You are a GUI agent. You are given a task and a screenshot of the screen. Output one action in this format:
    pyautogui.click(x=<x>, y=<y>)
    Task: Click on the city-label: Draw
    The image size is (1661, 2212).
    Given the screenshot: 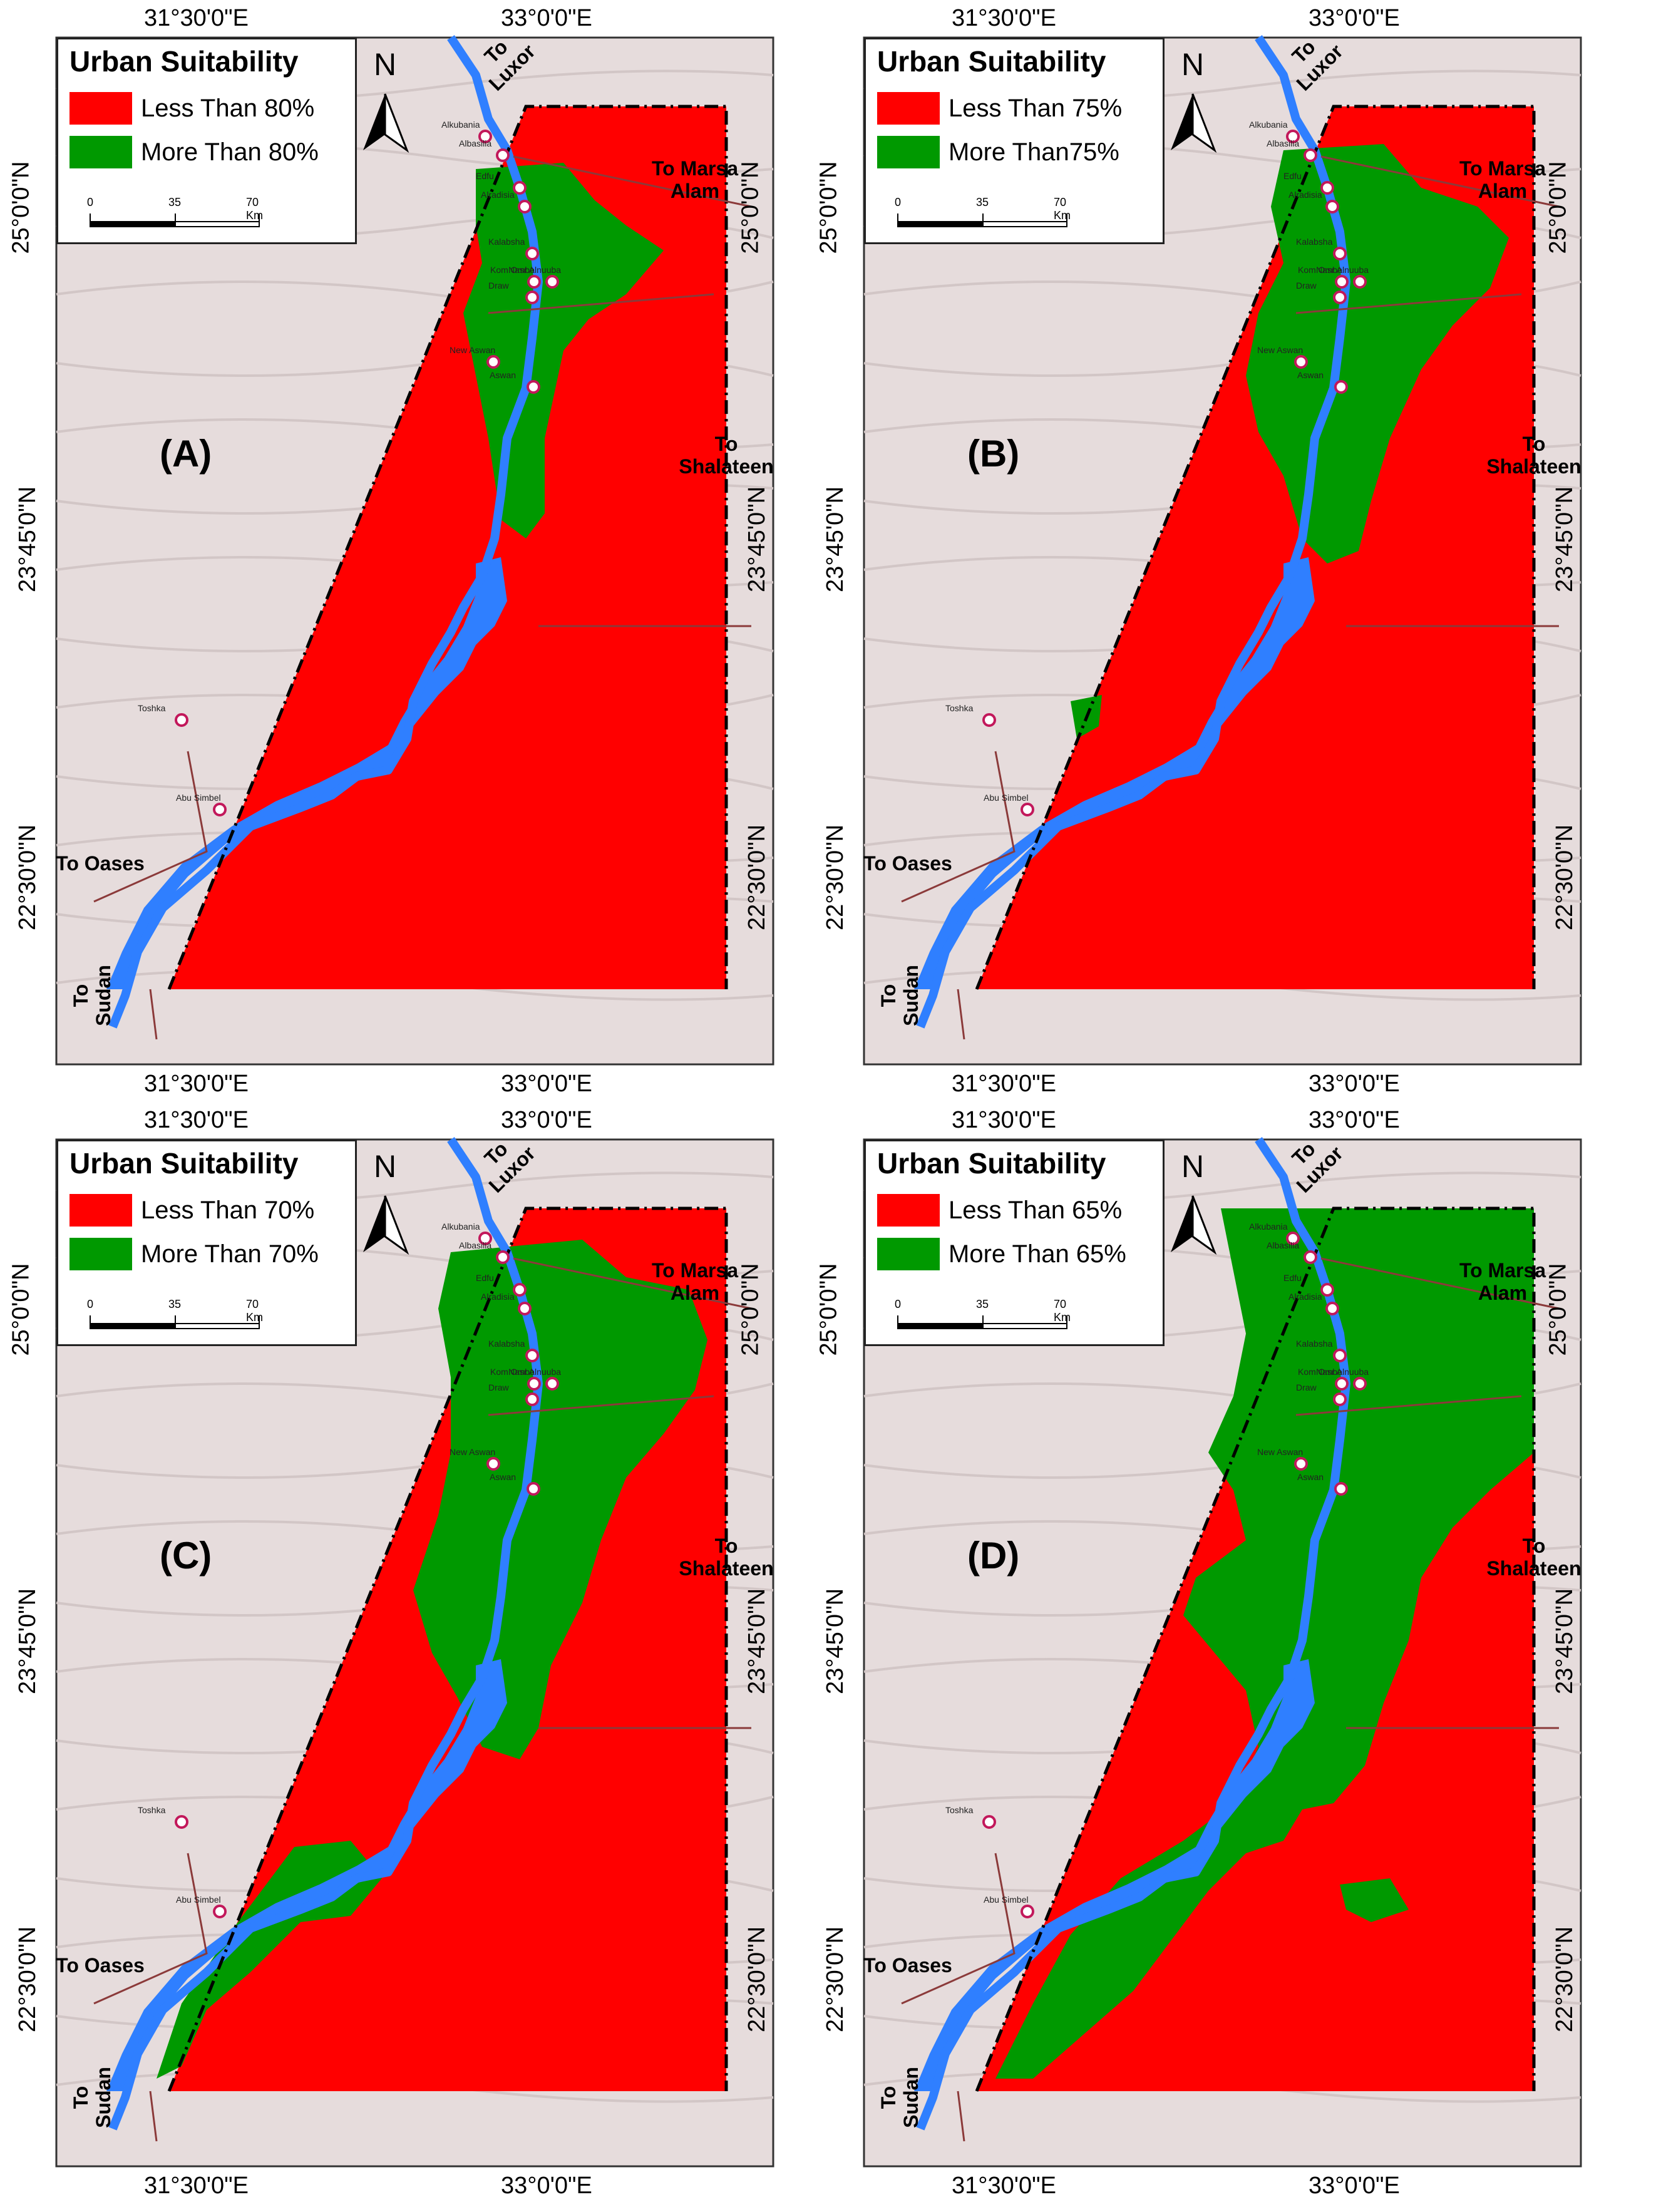 What is the action you would take?
    pyautogui.click(x=499, y=285)
    